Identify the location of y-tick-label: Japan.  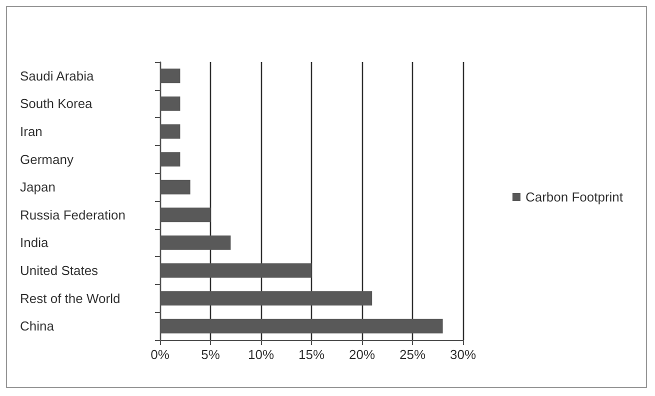
(38, 187).